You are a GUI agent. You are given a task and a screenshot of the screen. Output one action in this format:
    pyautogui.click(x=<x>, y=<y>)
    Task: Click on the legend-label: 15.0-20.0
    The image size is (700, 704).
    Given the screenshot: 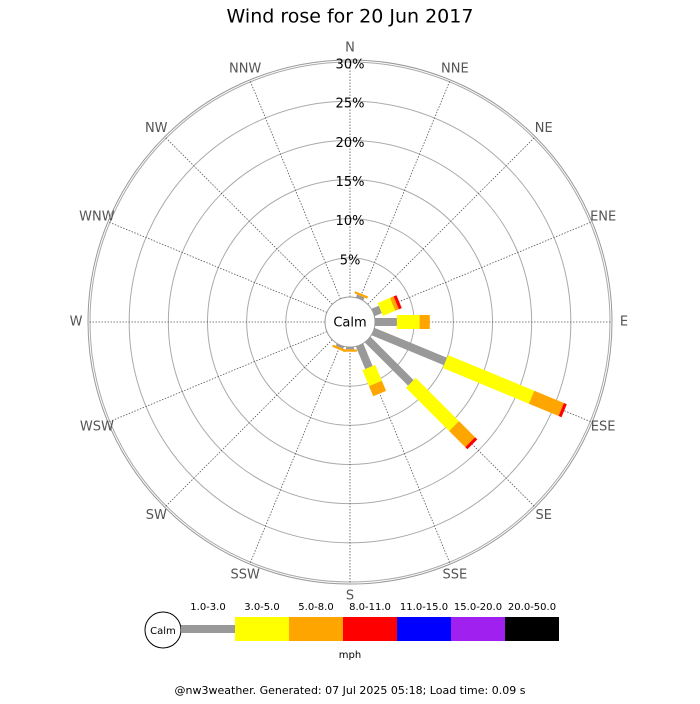 What is the action you would take?
    pyautogui.click(x=478, y=607)
    